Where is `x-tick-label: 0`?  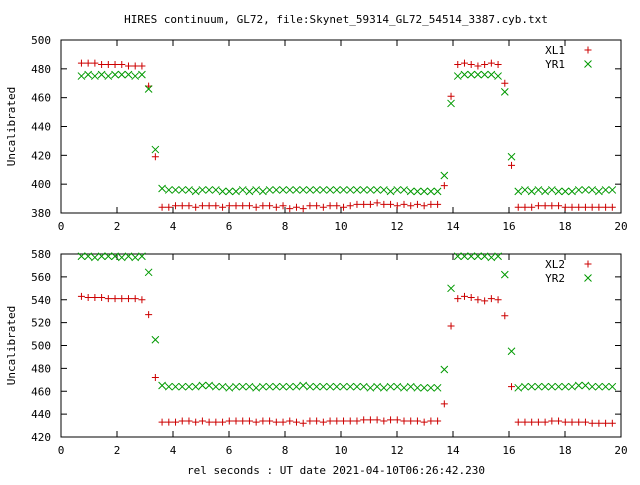 x-tick-label: 0 is located at coordinates (61, 226).